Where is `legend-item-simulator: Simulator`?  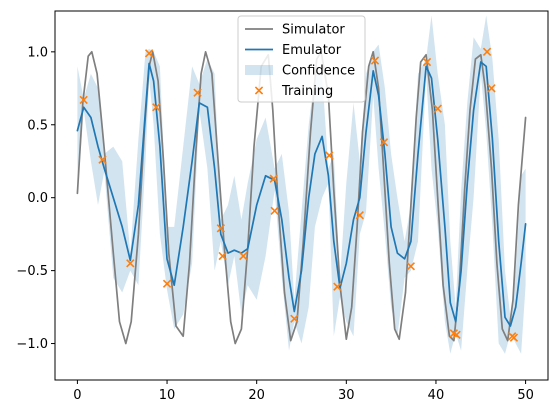
legend-item-simulator: Simulator is located at coordinates (295, 30).